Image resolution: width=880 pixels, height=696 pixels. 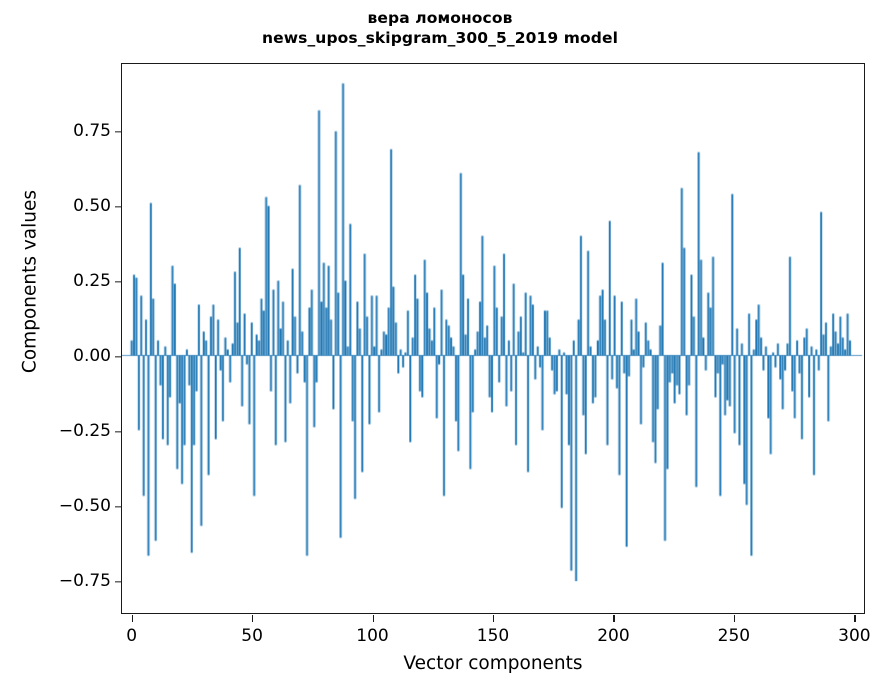 What do you see at coordinates (92, 205) in the screenshot?
I see `y-axis-tick-label: 0.50` at bounding box center [92, 205].